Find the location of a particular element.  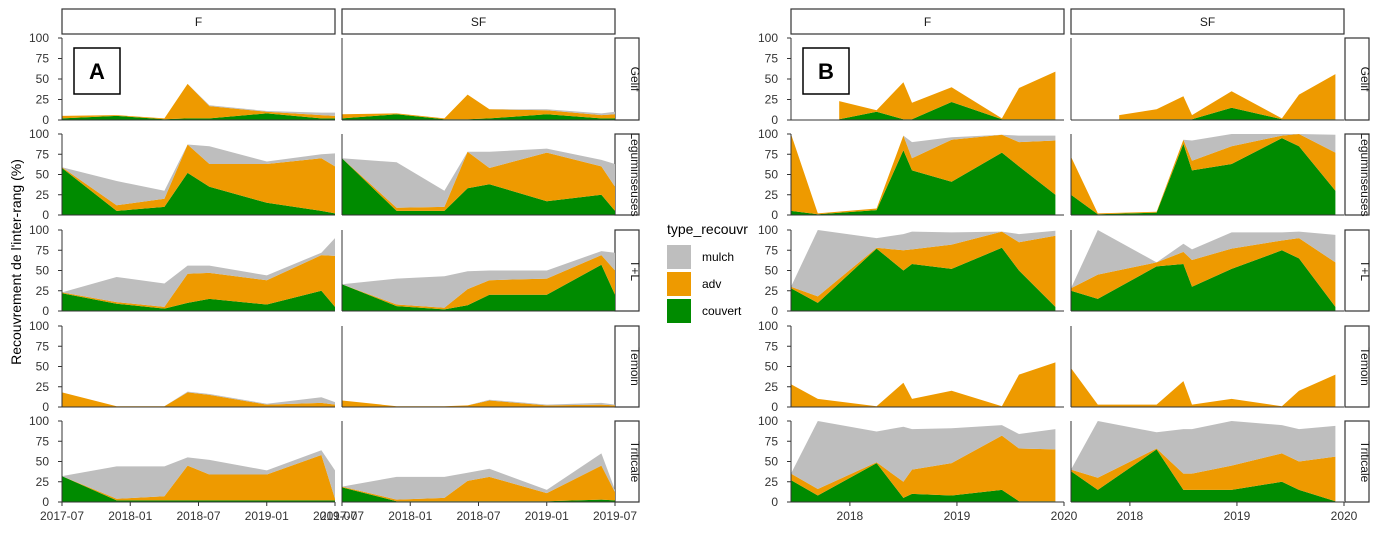

panel-letter: A is located at coordinates (97, 71).